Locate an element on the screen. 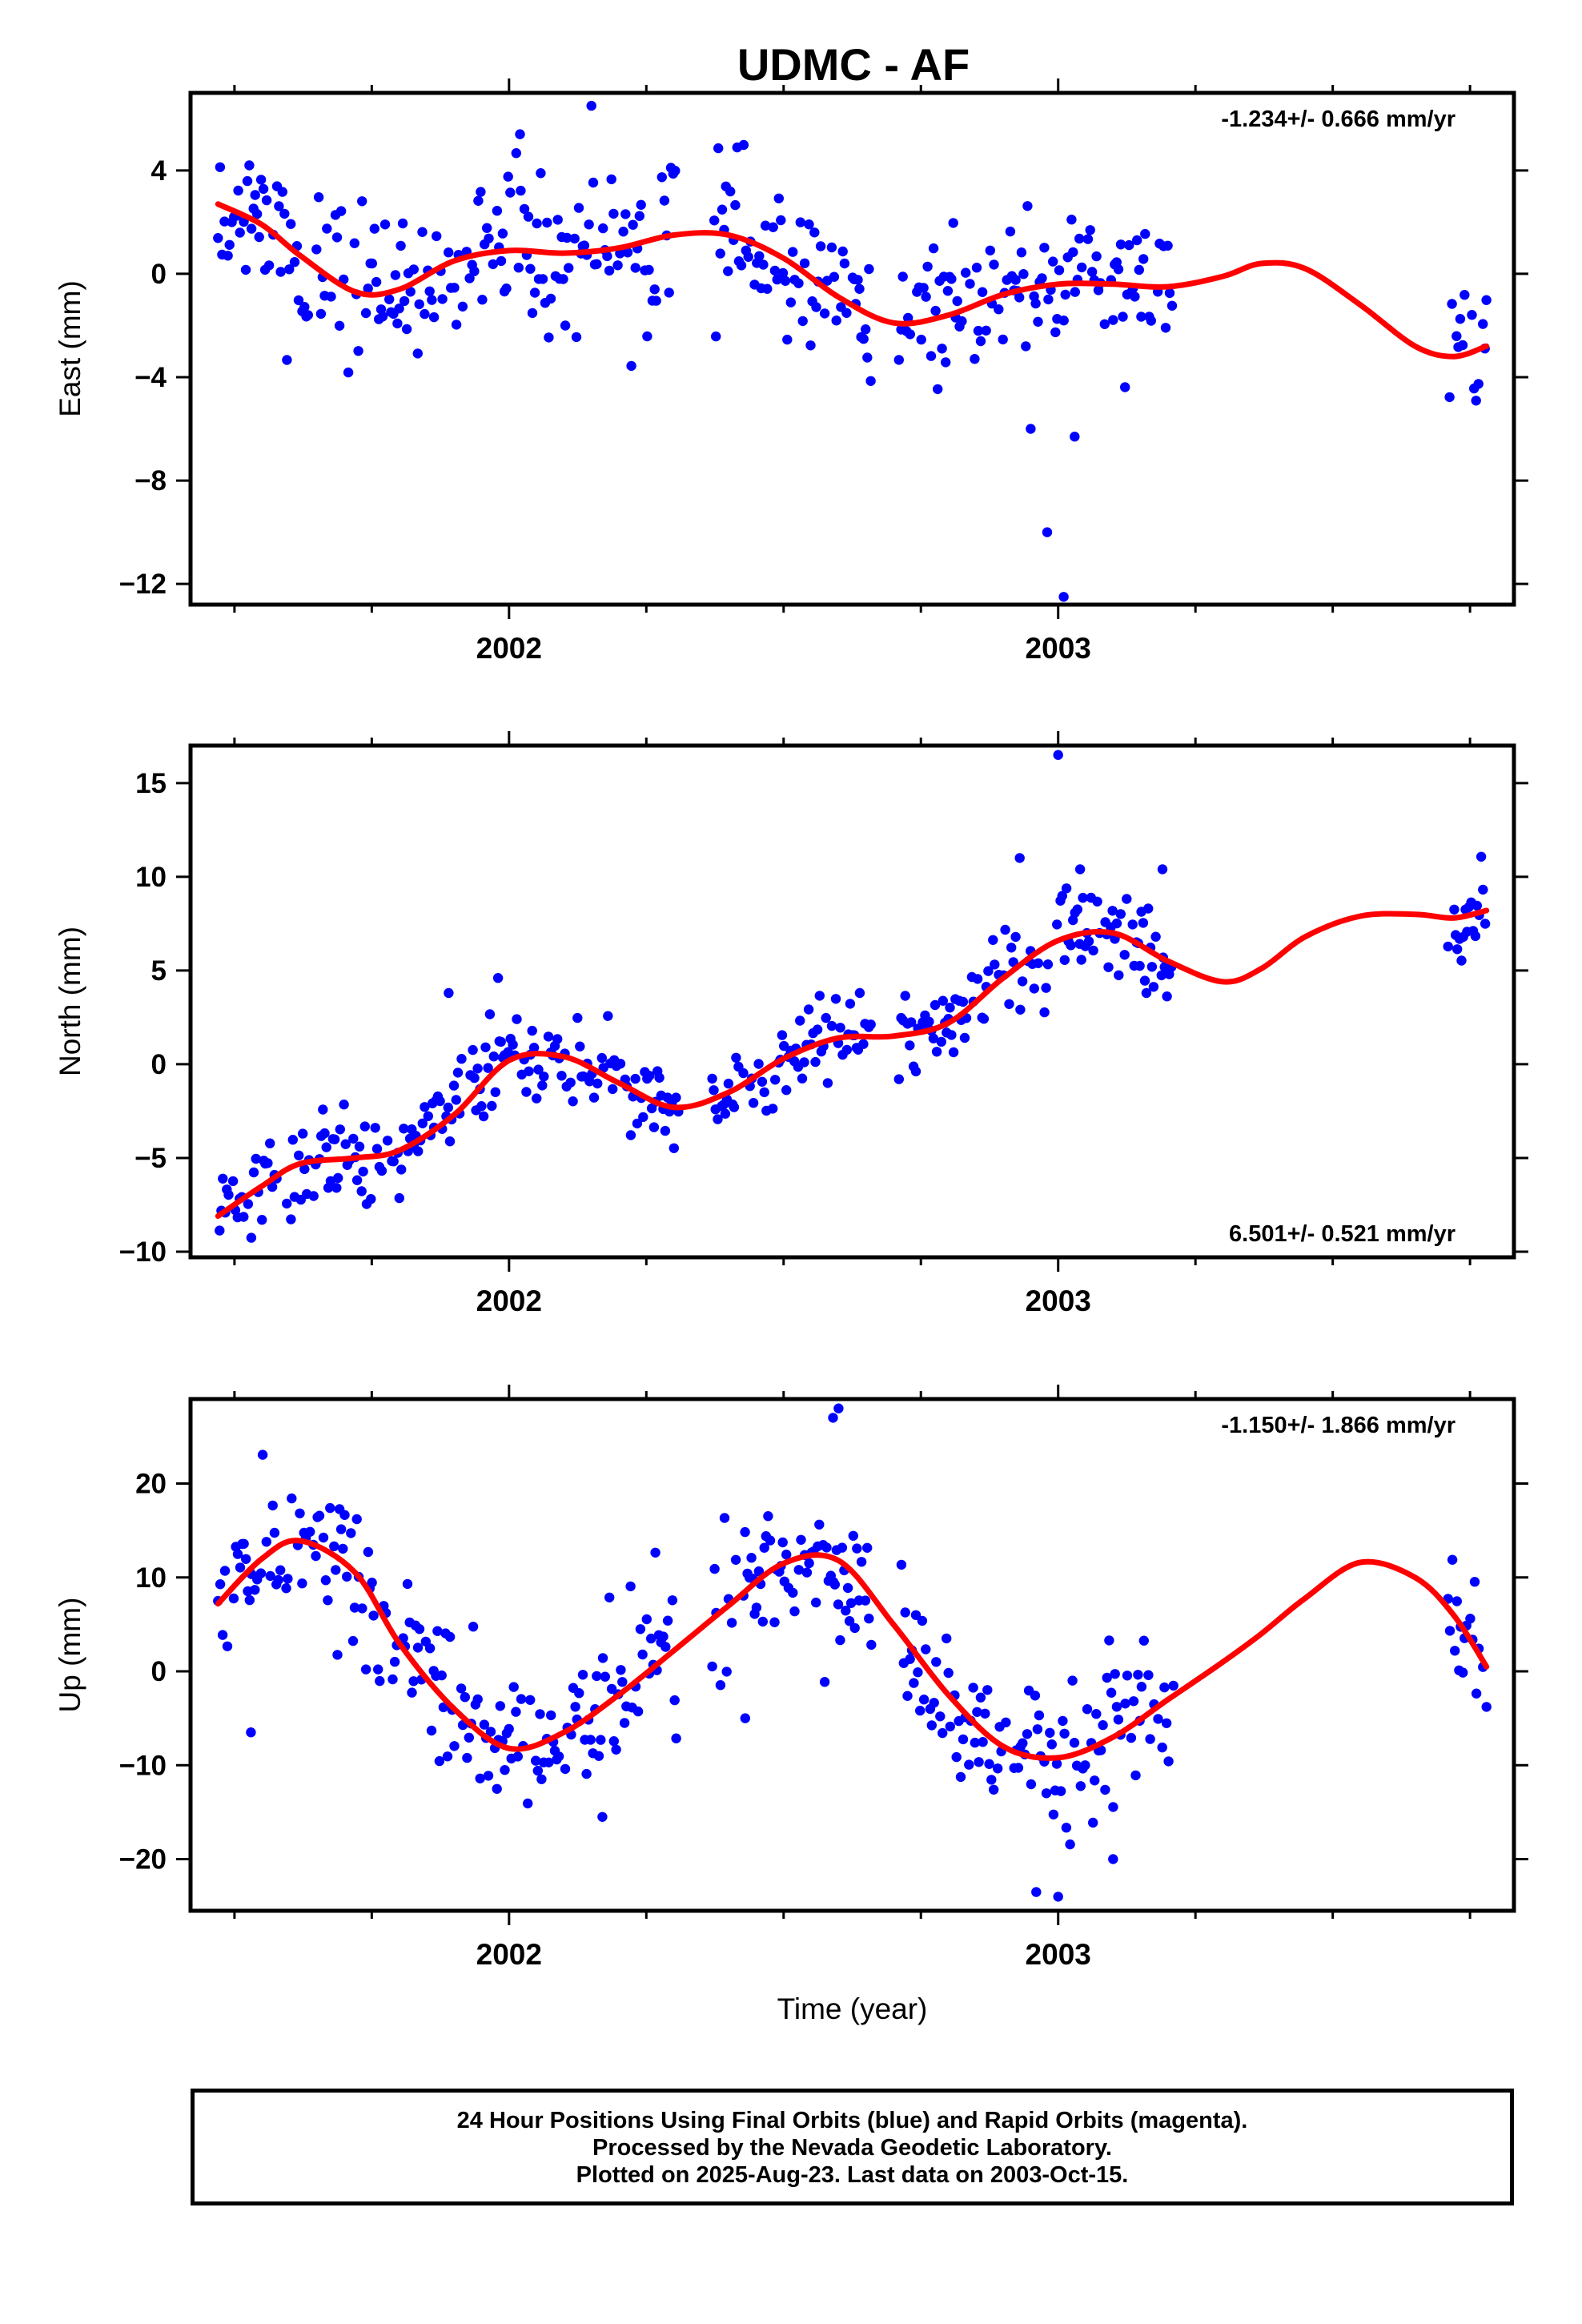 The width and height of the screenshot is (1582, 2324). y-tick-label: −5 is located at coordinates (151, 1158).